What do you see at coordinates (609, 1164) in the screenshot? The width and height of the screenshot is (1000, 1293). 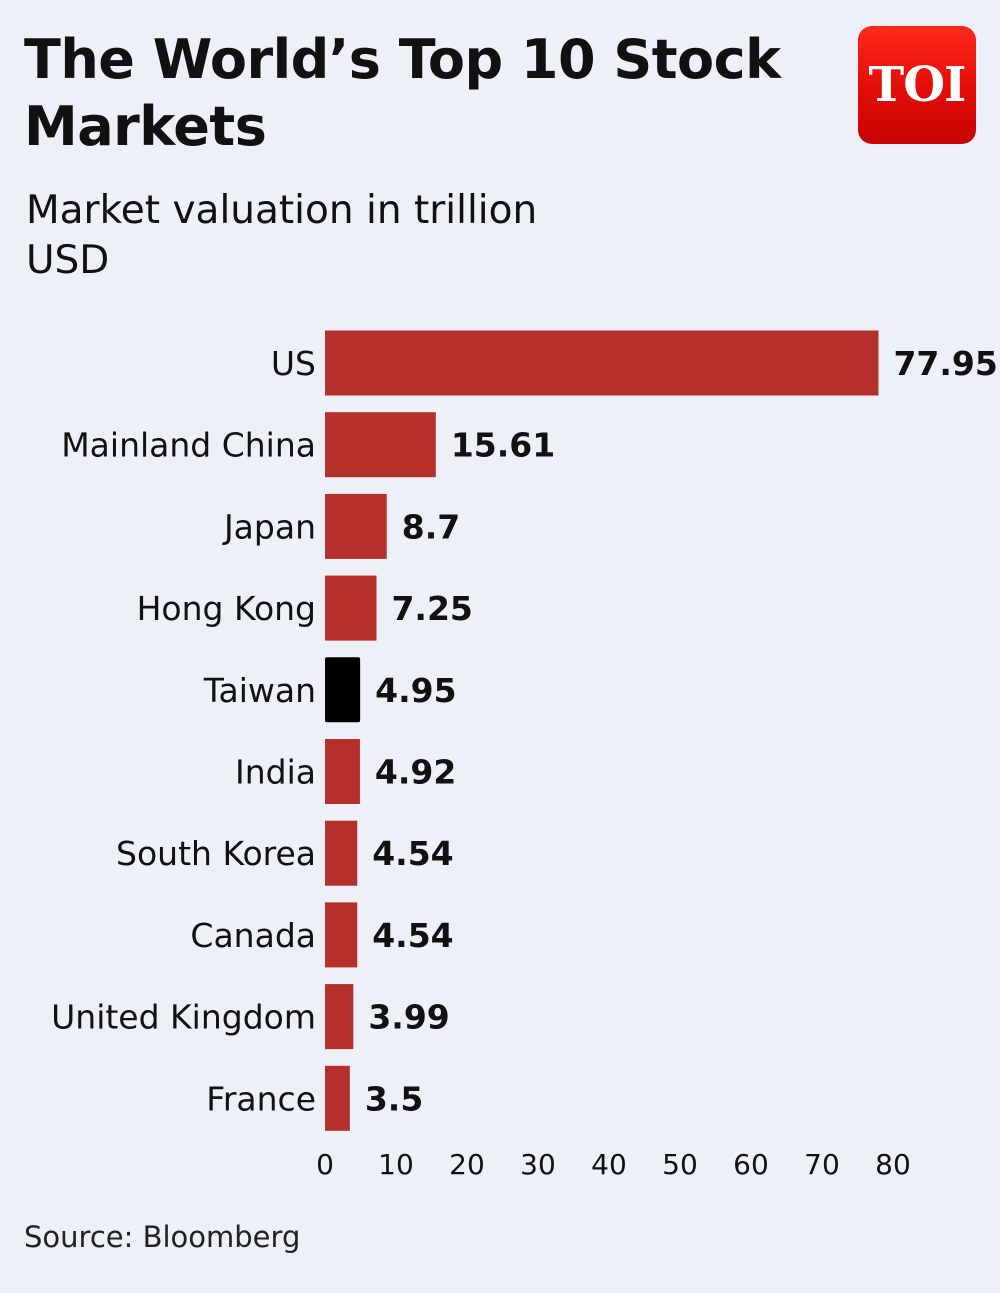 I see `x-tick-label-40: 40` at bounding box center [609, 1164].